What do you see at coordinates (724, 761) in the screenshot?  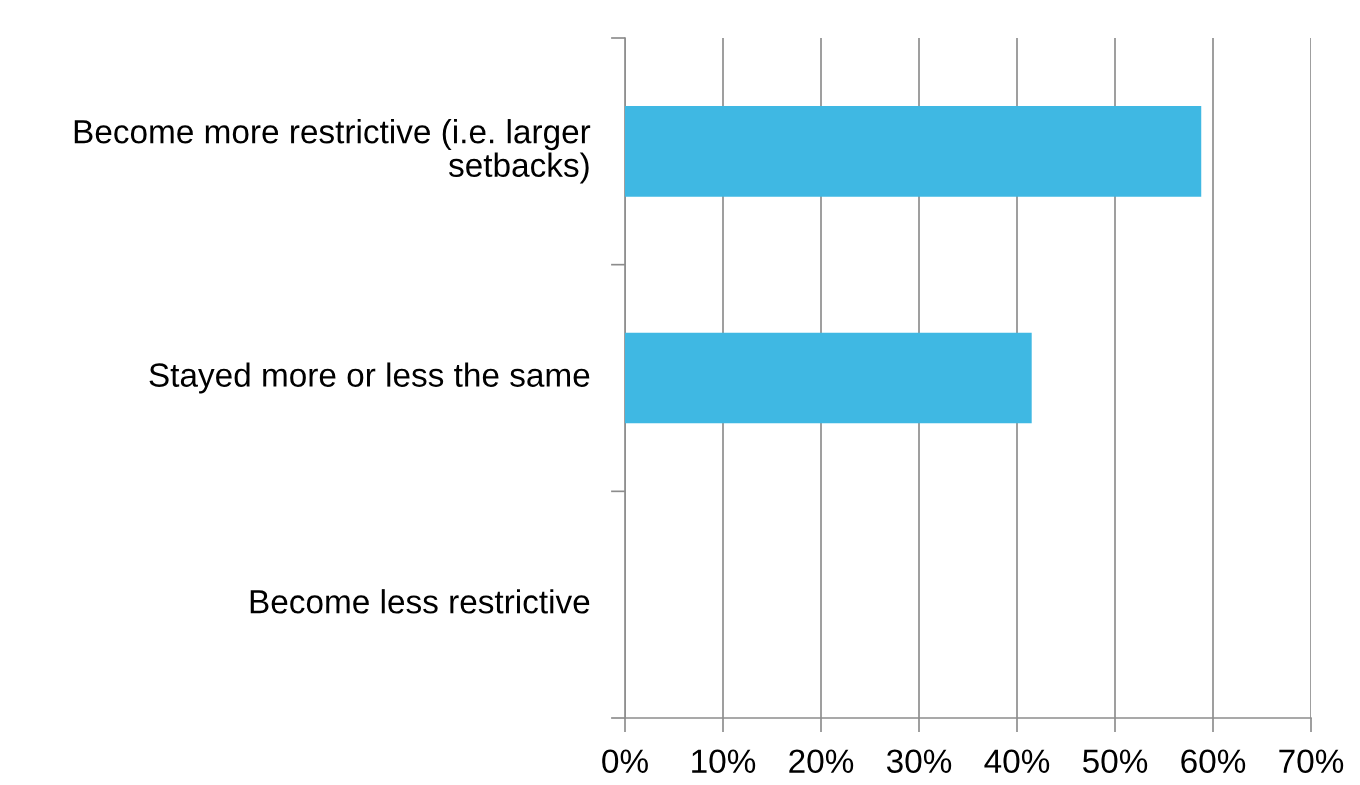 I see `x-tick-label: 10%` at bounding box center [724, 761].